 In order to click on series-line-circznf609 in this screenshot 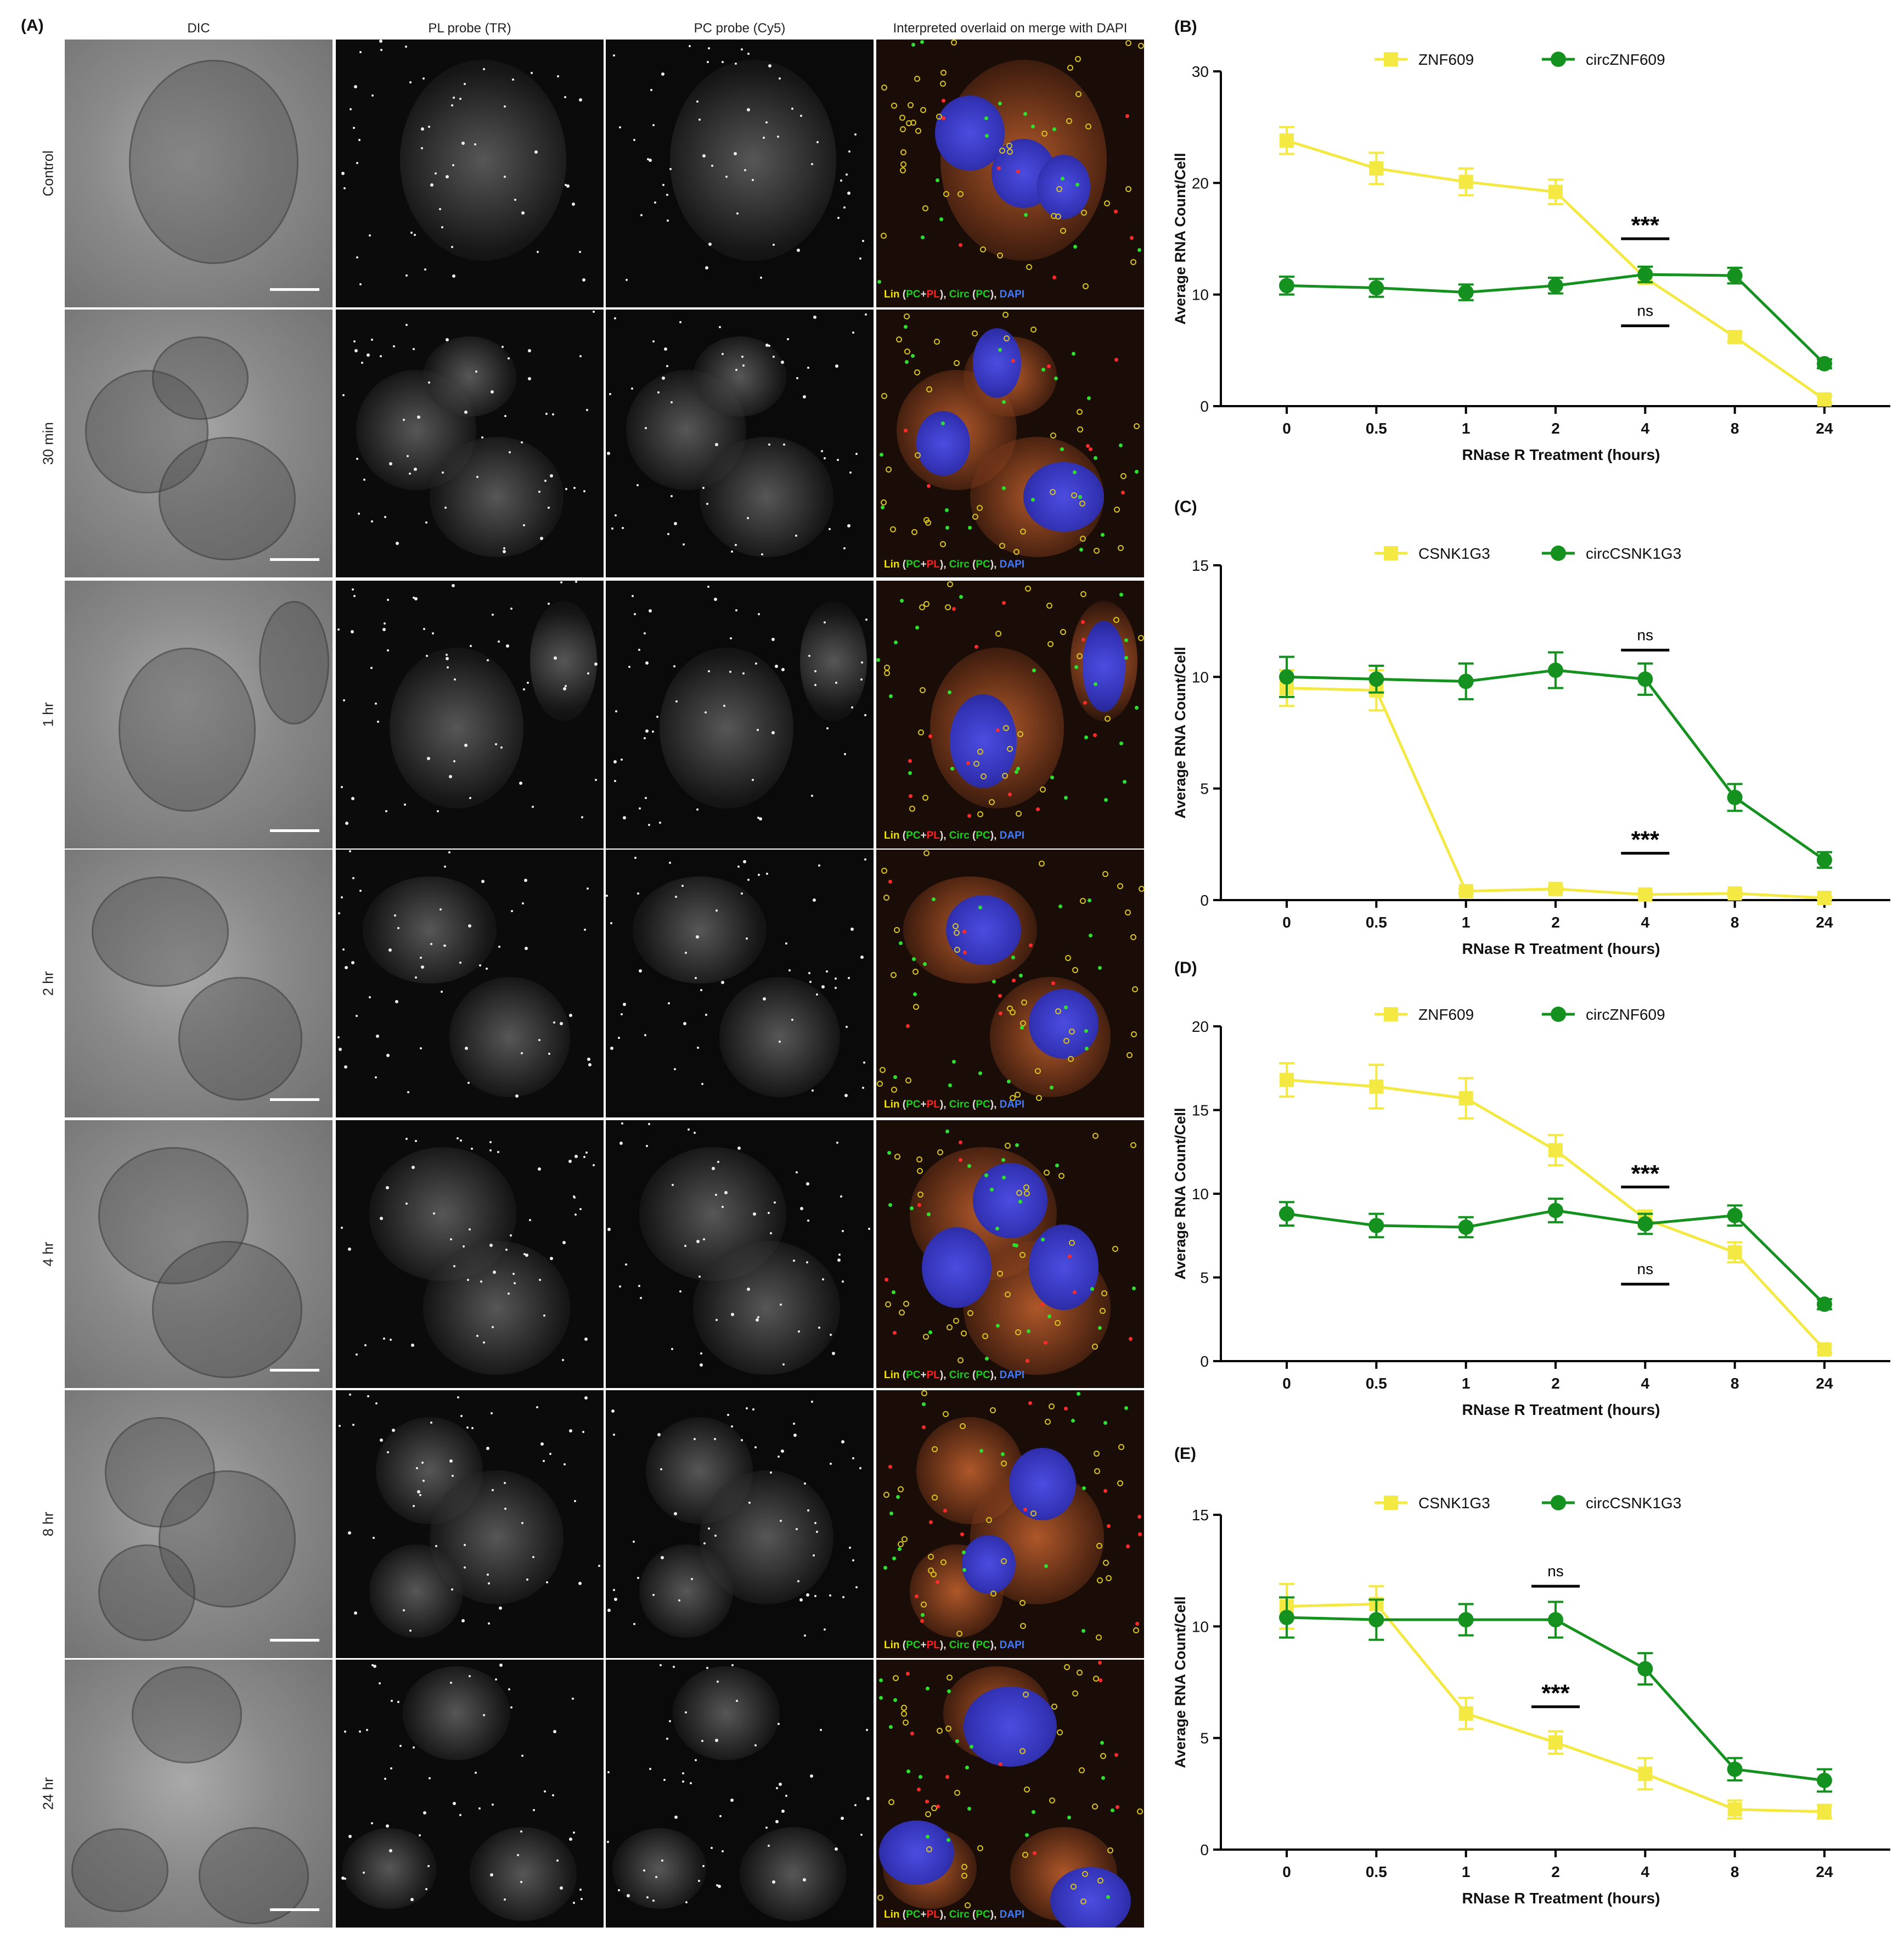, I will do `click(1556, 319)`.